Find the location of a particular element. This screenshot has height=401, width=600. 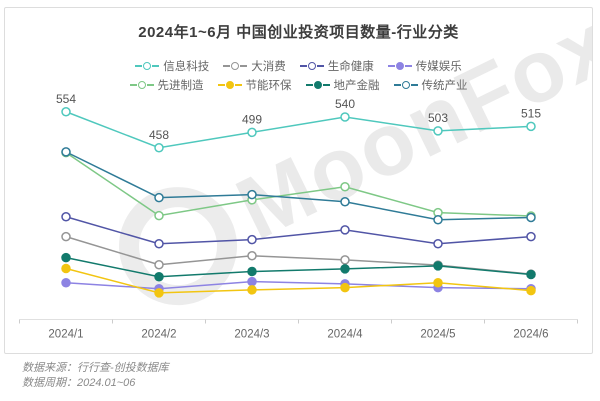

chart-title: 2024年1~6月 中国创业投资项目数量-行业分类 is located at coordinates (298, 32).